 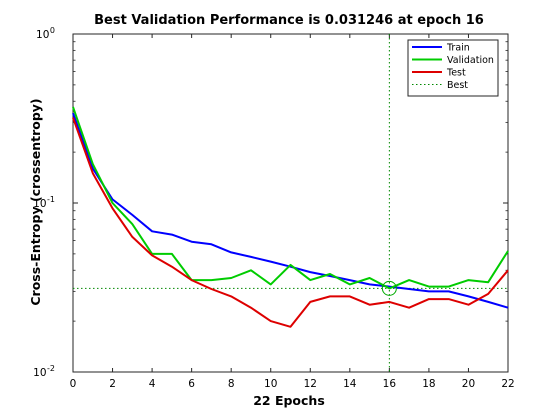 What do you see at coordinates (112, 384) in the screenshot?
I see `x-tick-label: 2` at bounding box center [112, 384].